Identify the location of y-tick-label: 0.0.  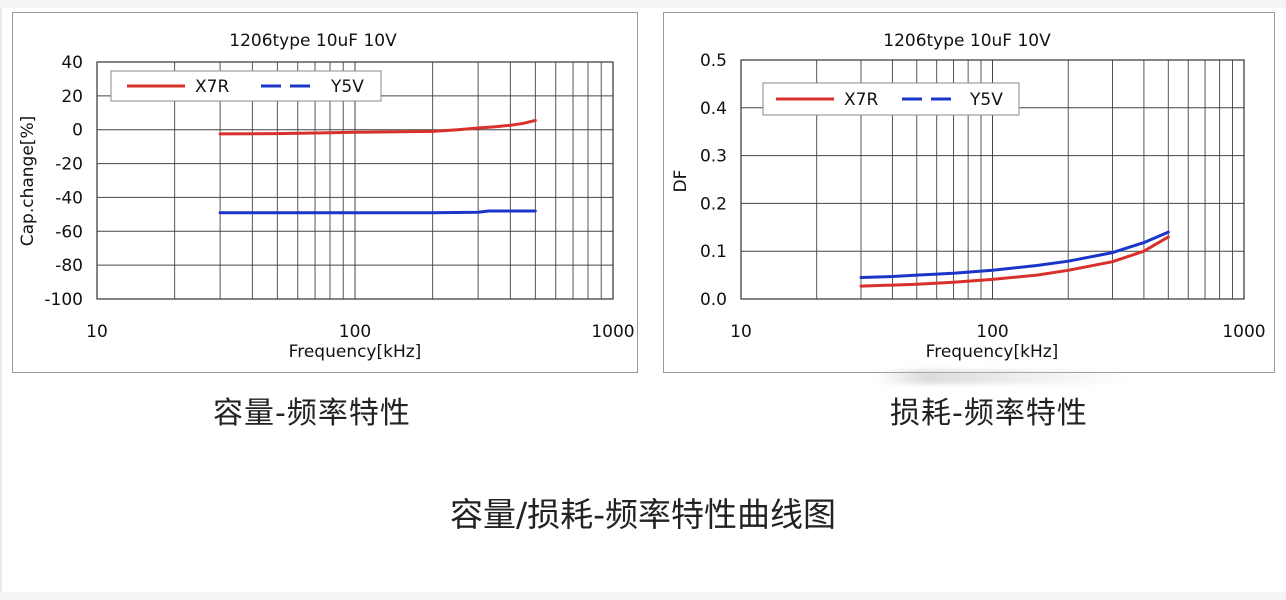
(713, 300).